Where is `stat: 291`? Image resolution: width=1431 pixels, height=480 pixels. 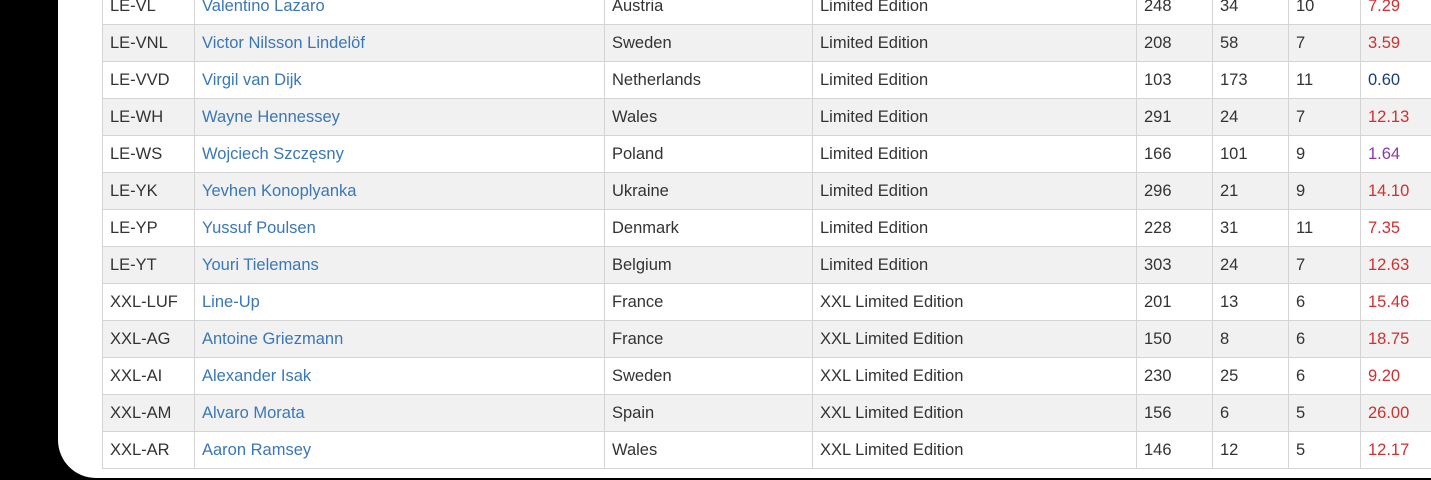
stat: 291 is located at coordinates (1174, 117).